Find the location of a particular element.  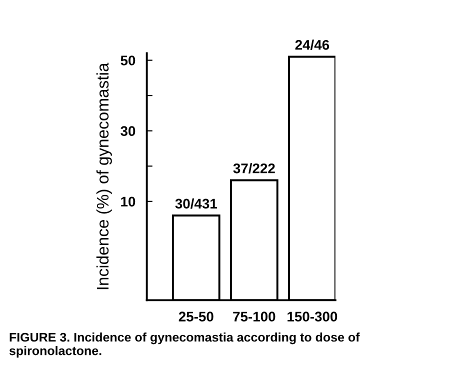

x-tick-label: 75-100 is located at coordinates (254, 317).